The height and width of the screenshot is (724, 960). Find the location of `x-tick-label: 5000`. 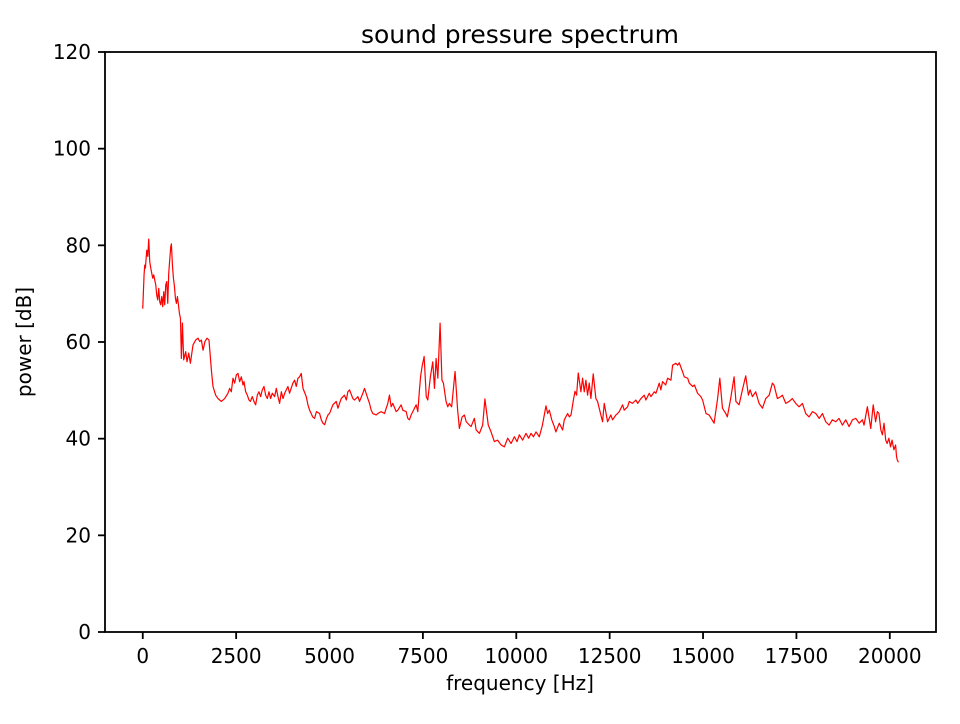

x-tick-label: 5000 is located at coordinates (329, 656).